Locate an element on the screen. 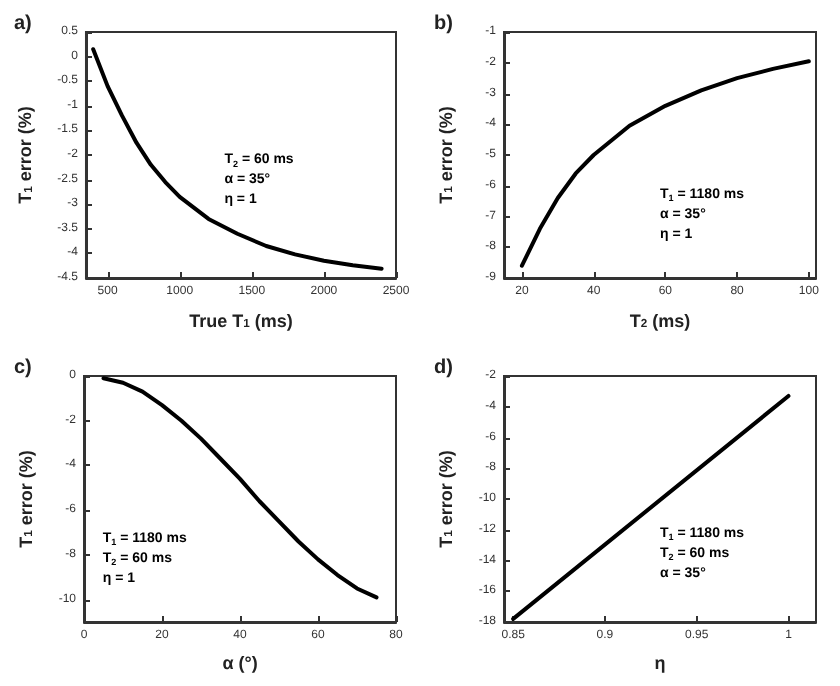 The height and width of the screenshot is (686, 840). chart-title: c) is located at coordinates (23, 367).